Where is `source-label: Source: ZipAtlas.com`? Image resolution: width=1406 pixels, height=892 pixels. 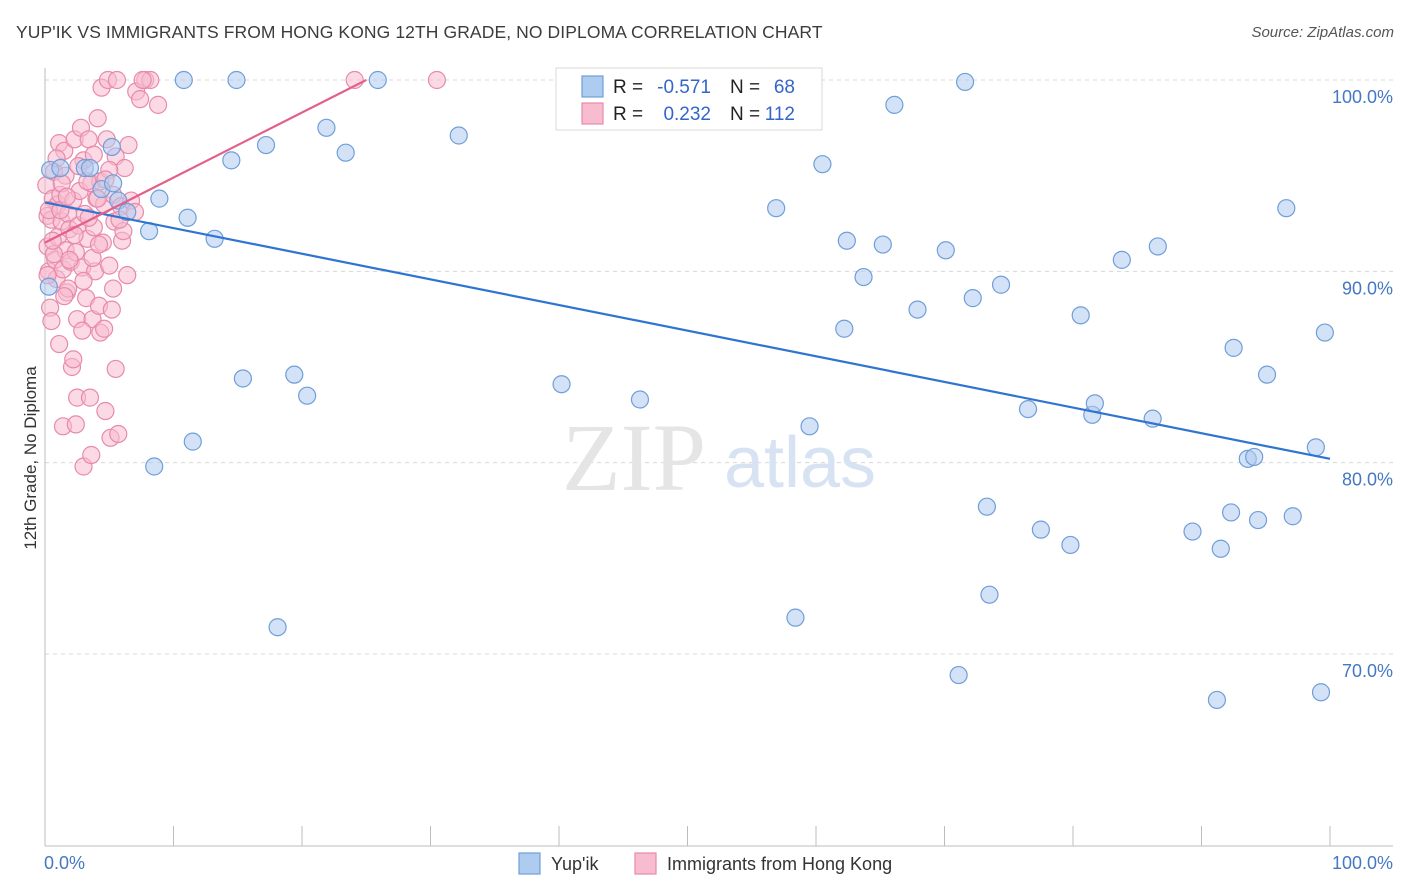
source-label: Source: ZipAtlas.com is located at coordinates (1322, 32).